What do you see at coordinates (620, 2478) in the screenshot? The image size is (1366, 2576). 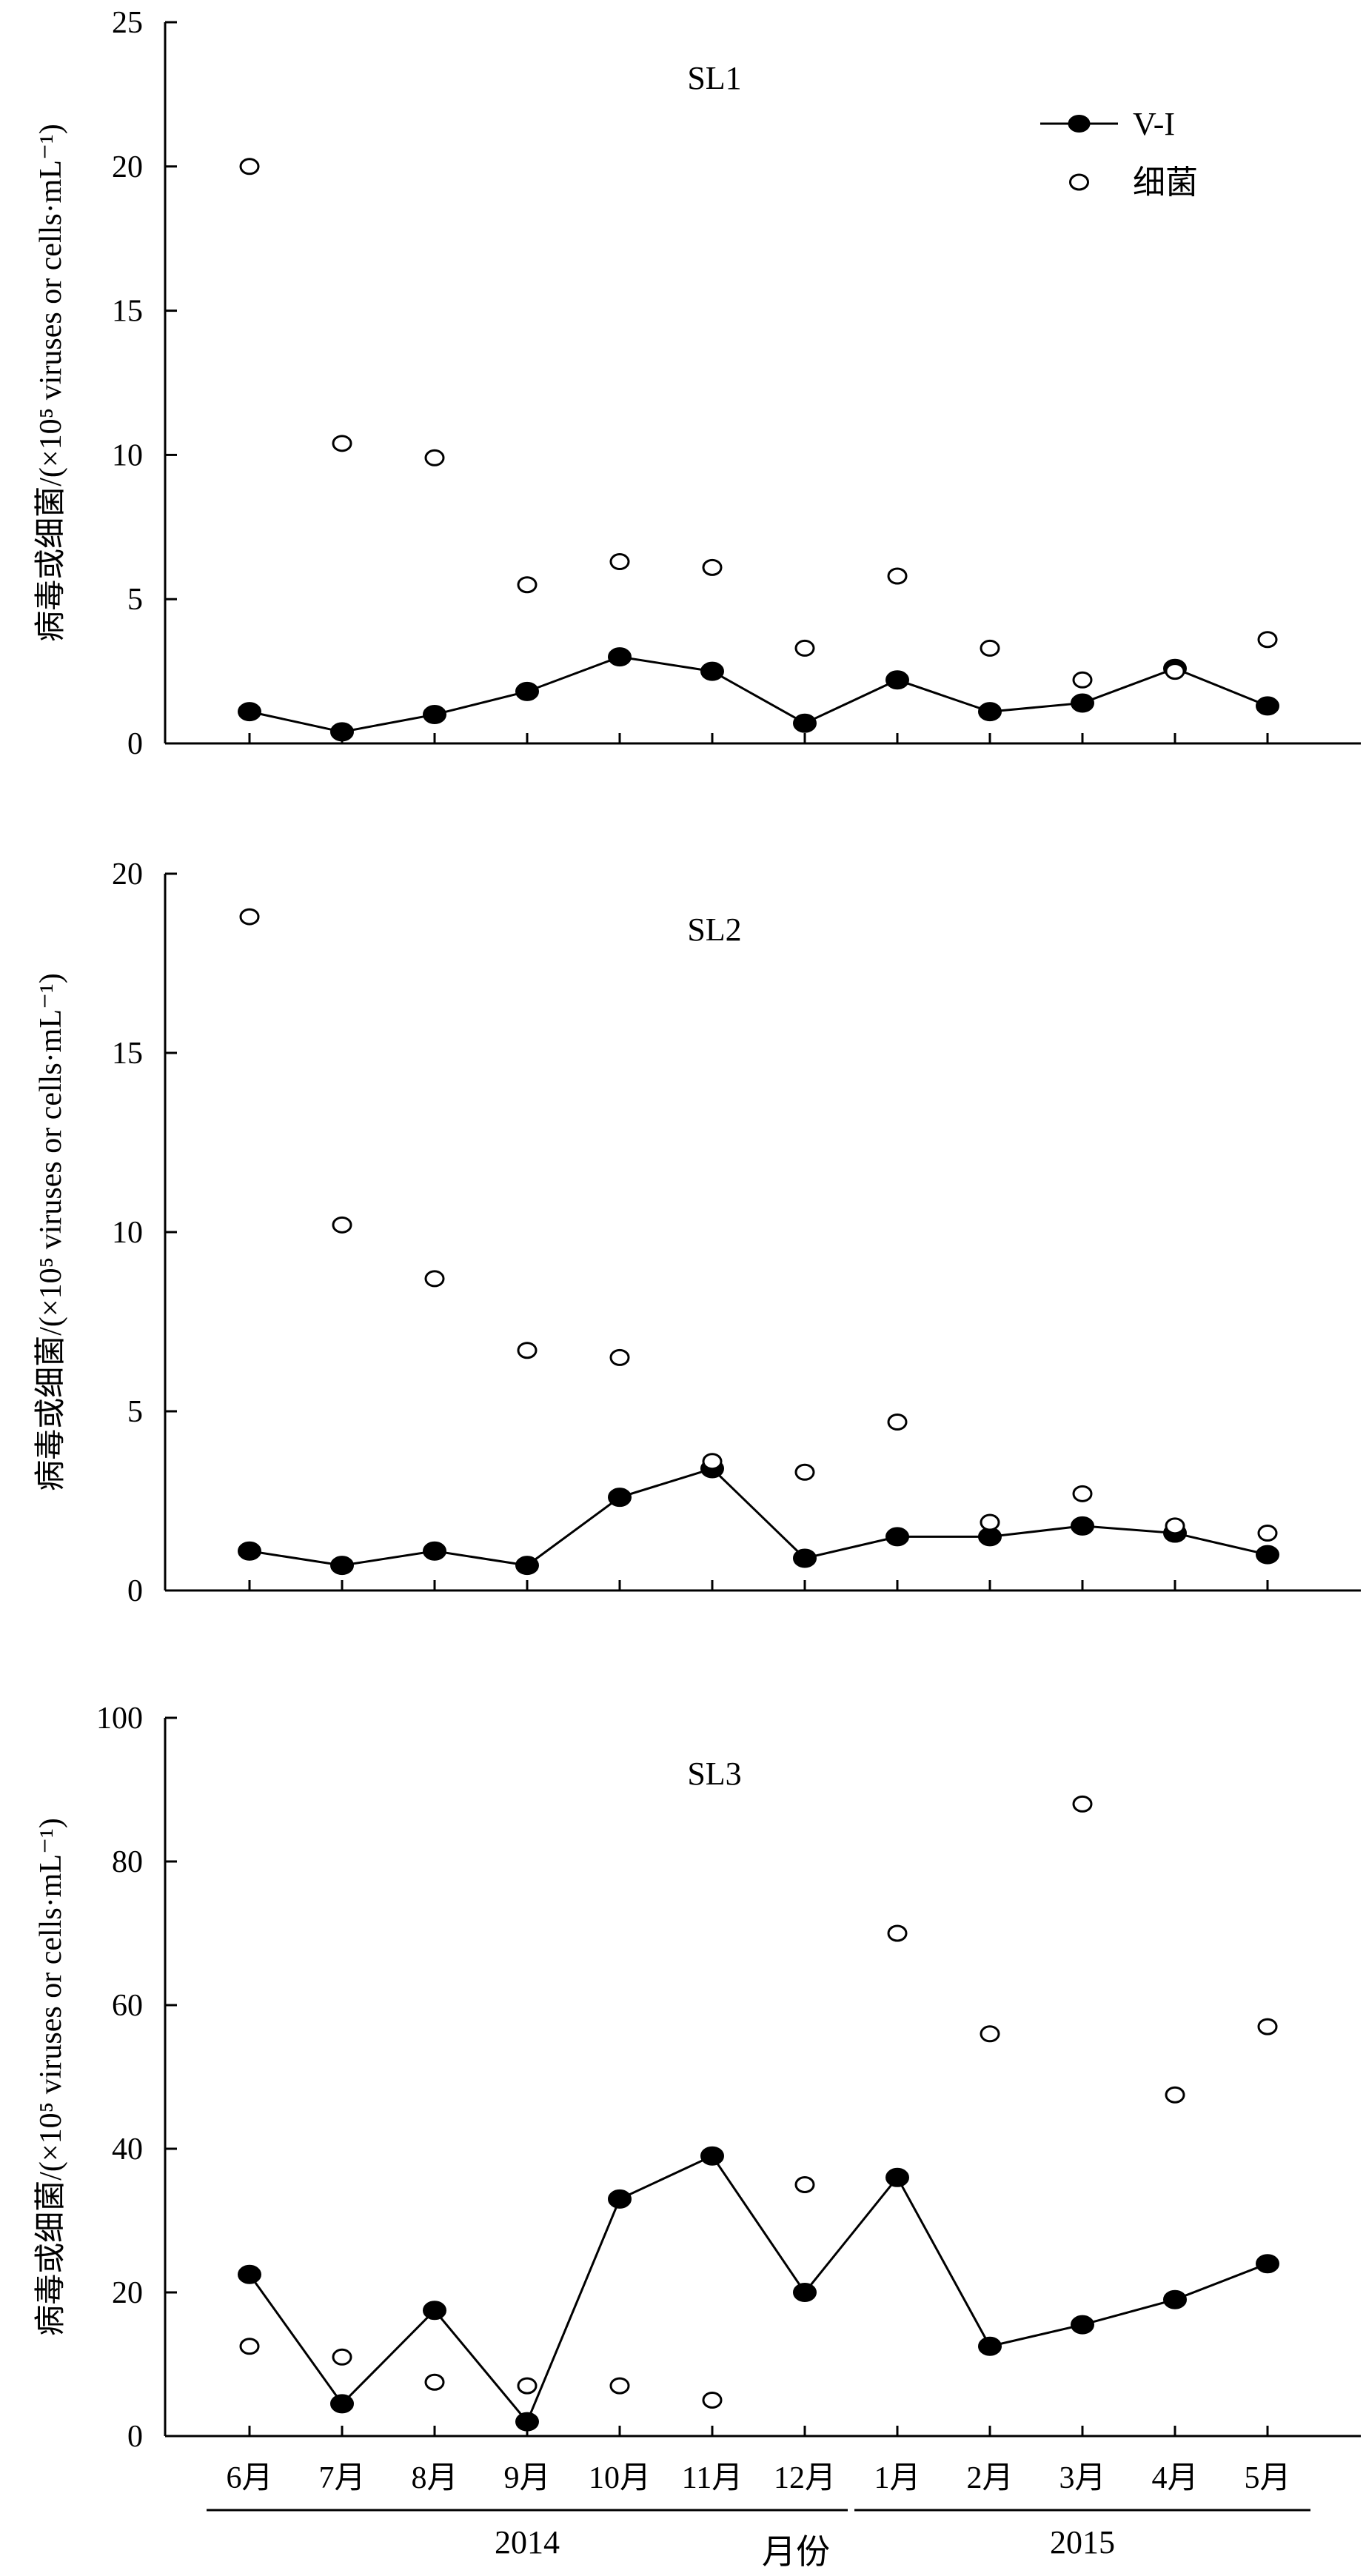 I see `x-category-label: 10月` at bounding box center [620, 2478].